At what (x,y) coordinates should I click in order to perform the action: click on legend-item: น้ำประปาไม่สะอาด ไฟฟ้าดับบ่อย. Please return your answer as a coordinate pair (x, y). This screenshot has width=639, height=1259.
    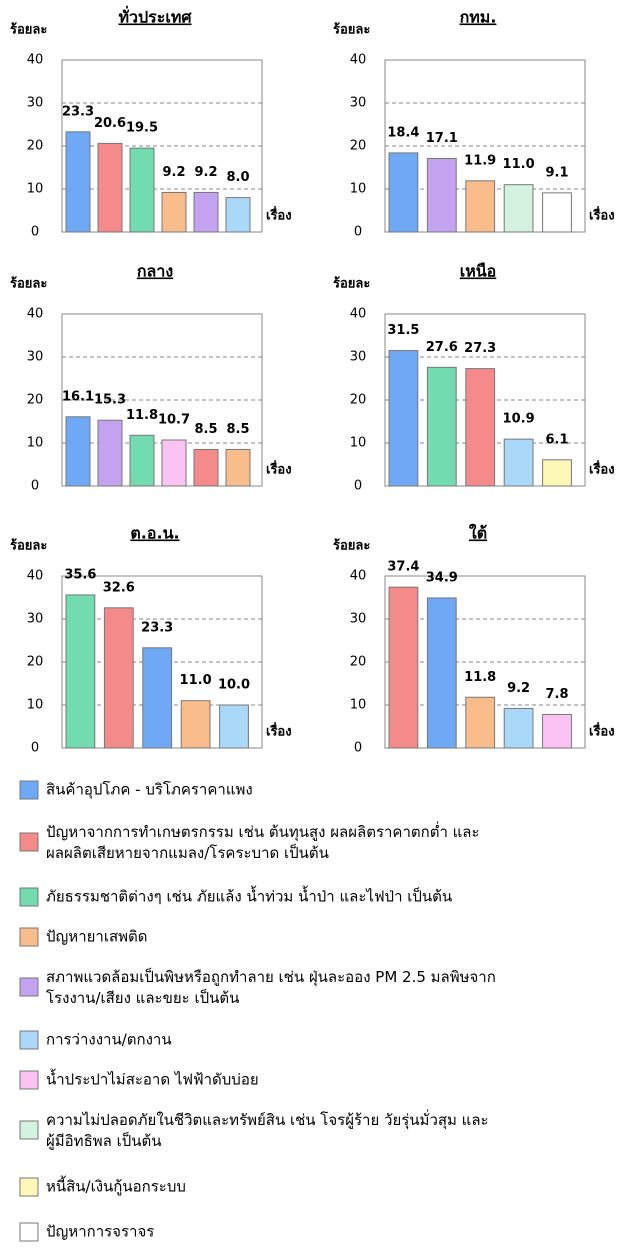
    Looking at the image, I should click on (139, 1079).